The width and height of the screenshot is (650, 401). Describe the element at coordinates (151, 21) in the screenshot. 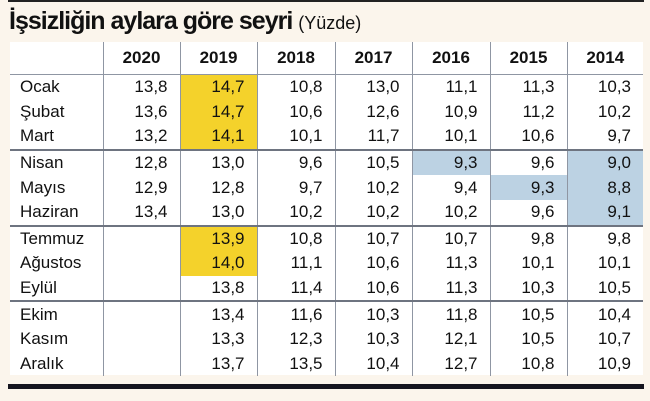

I see `title-text: İşsizliğin aylara göre seyri` at that location.